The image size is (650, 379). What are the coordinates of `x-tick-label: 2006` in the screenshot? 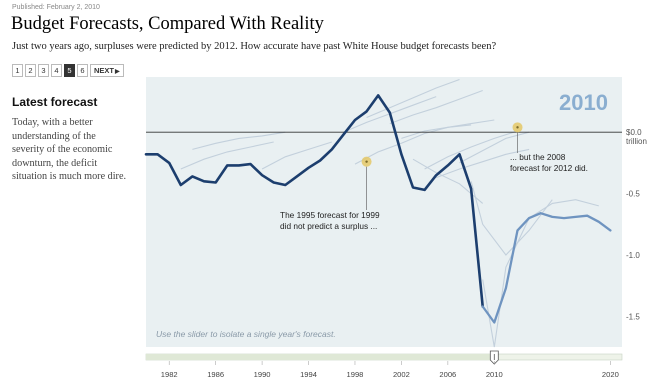 It's located at (447, 374).